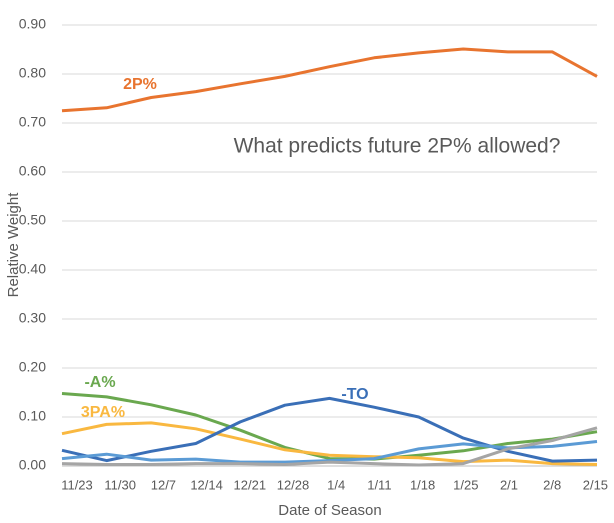 Image resolution: width=614 pixels, height=523 pixels. I want to click on x-tick-label: 1/25, so click(465, 484).